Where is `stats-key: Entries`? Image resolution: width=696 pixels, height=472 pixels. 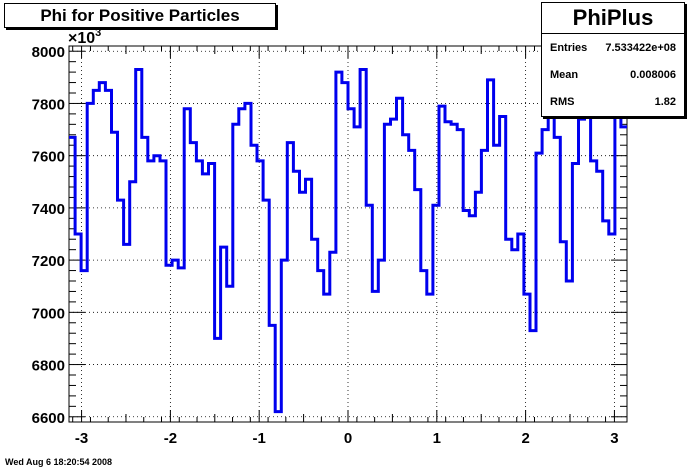
stats-key: Entries is located at coordinates (569, 48).